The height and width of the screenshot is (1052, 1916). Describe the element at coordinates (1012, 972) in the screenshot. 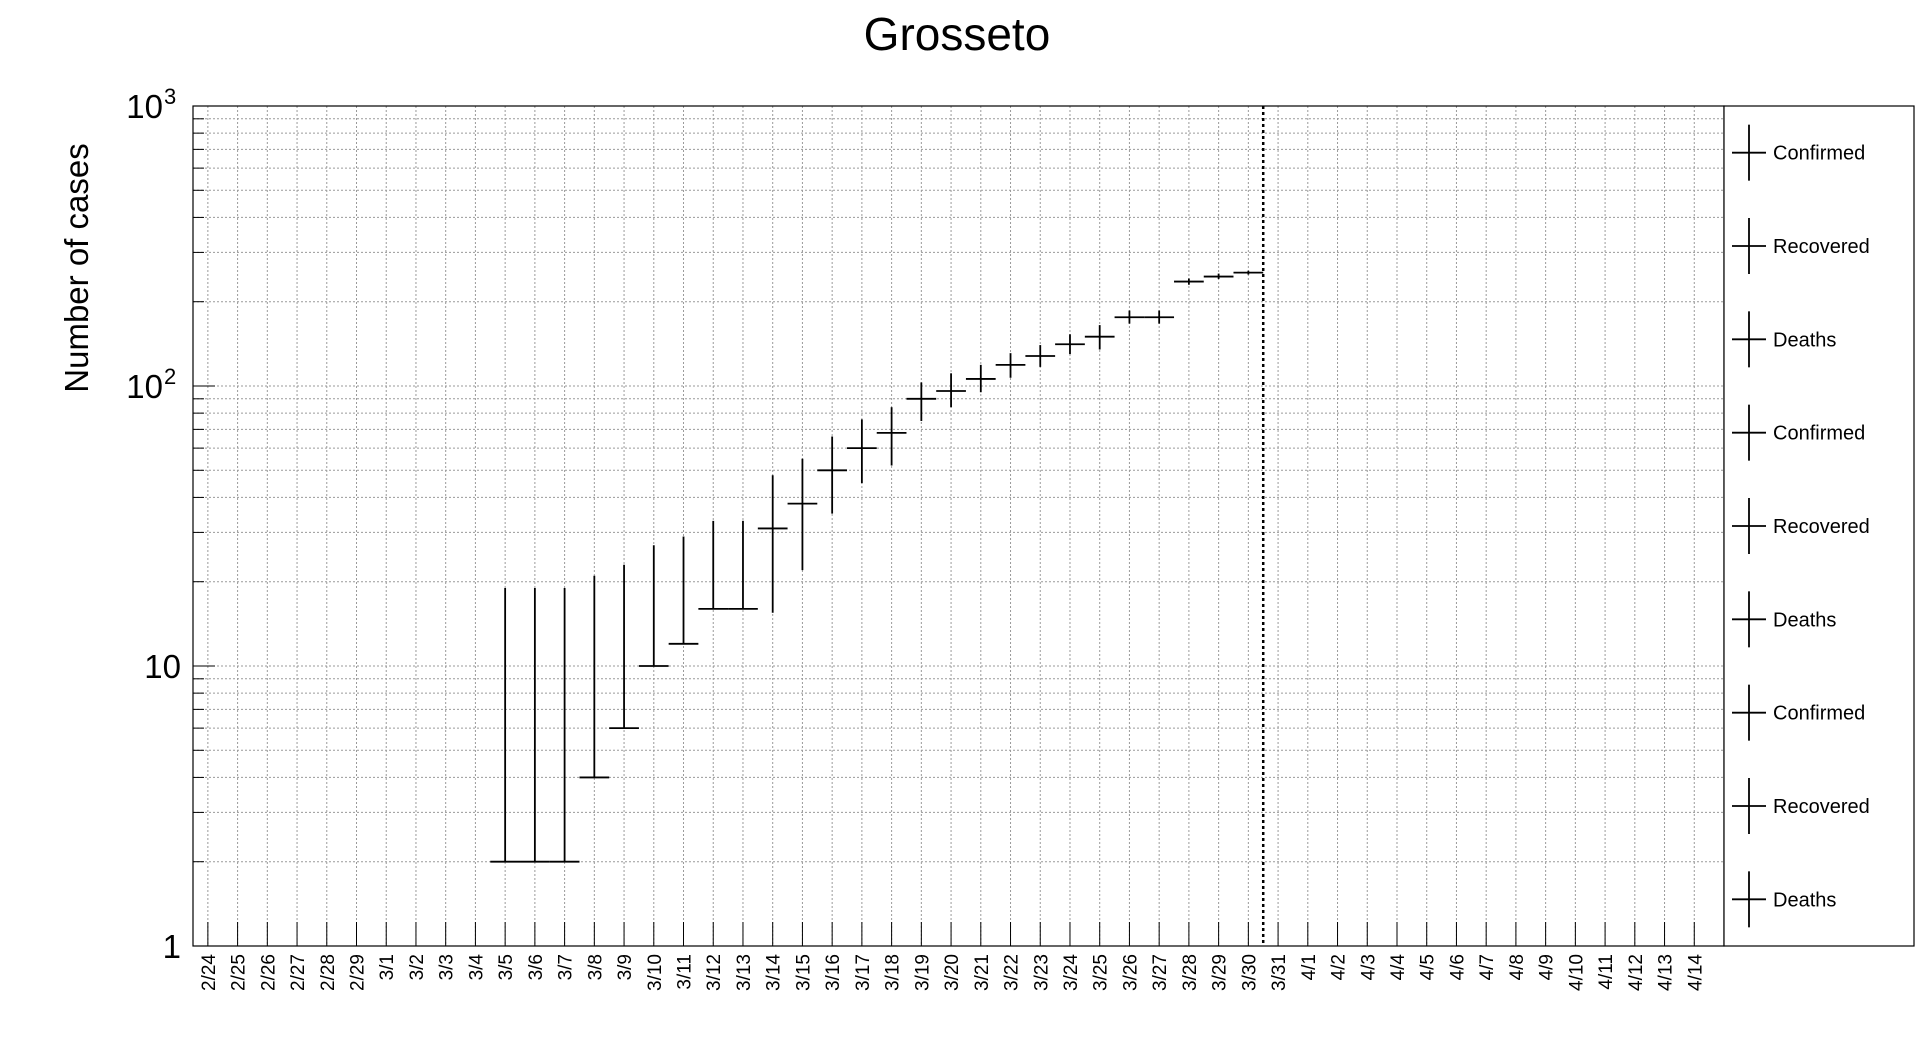

I see `x-tick-label: 3/22` at that location.